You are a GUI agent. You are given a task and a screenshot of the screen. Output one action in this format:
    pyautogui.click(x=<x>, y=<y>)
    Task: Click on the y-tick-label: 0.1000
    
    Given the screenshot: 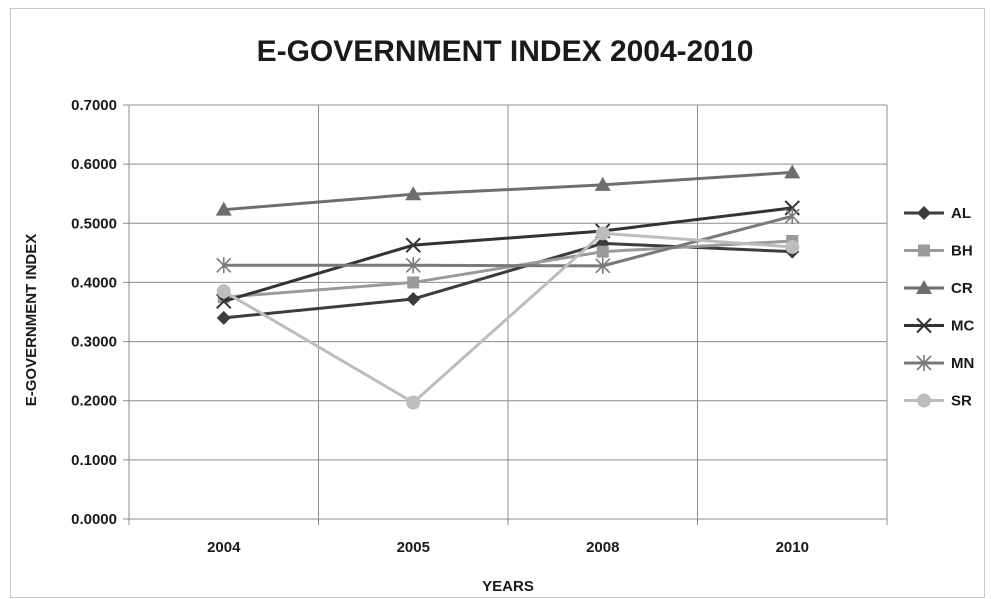 What is the action you would take?
    pyautogui.click(x=94, y=460)
    